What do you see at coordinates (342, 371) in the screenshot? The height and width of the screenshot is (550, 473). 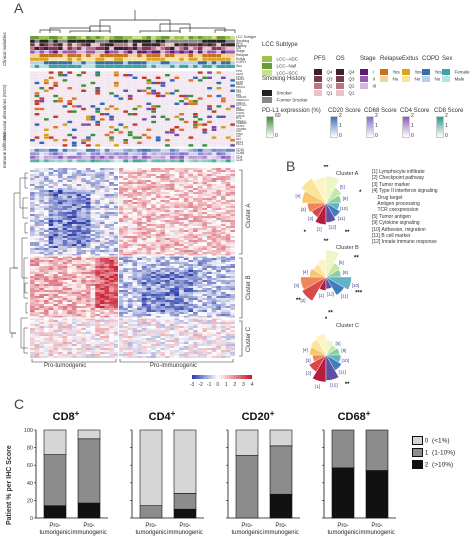 I see `rose-sector-label: [11]` at bounding box center [342, 371].